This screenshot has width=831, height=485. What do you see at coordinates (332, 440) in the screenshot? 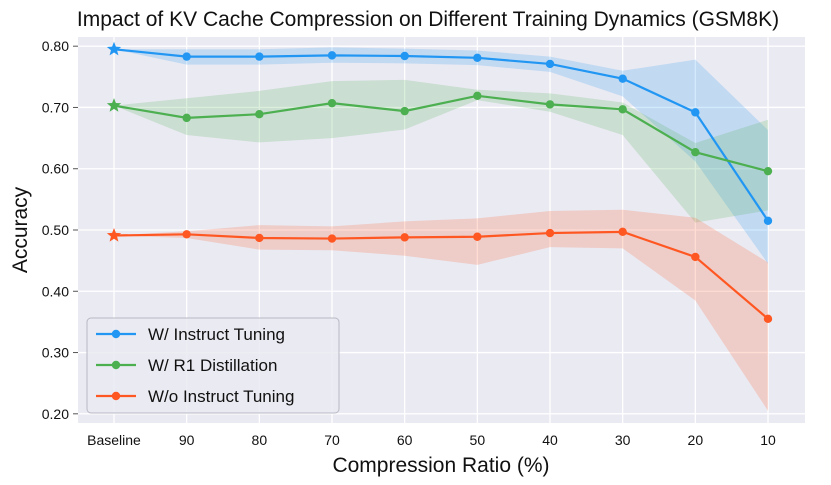
I see `x-tick-label: 70` at bounding box center [332, 440].